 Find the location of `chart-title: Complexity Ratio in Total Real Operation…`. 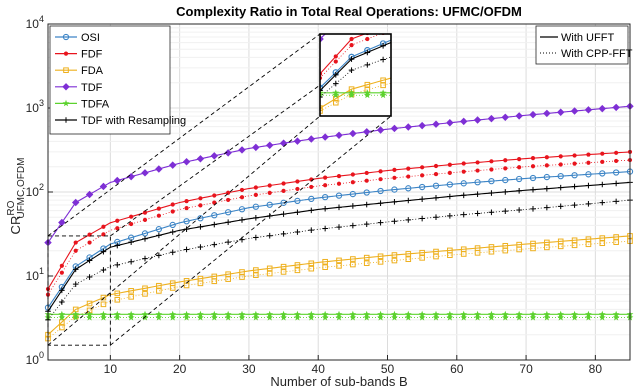

chart-title: Complexity Ratio in Total Real Operation… is located at coordinates (349, 11).